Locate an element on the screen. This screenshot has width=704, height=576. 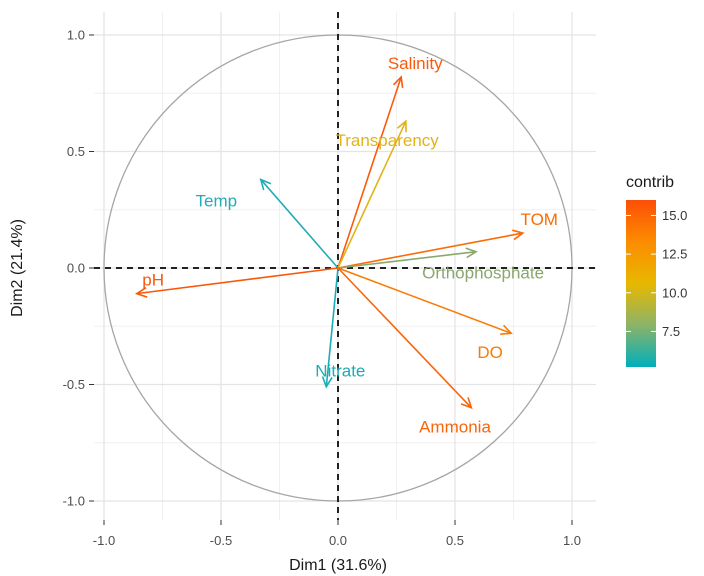
variable-label-transparency: Transparency is located at coordinates (387, 140).